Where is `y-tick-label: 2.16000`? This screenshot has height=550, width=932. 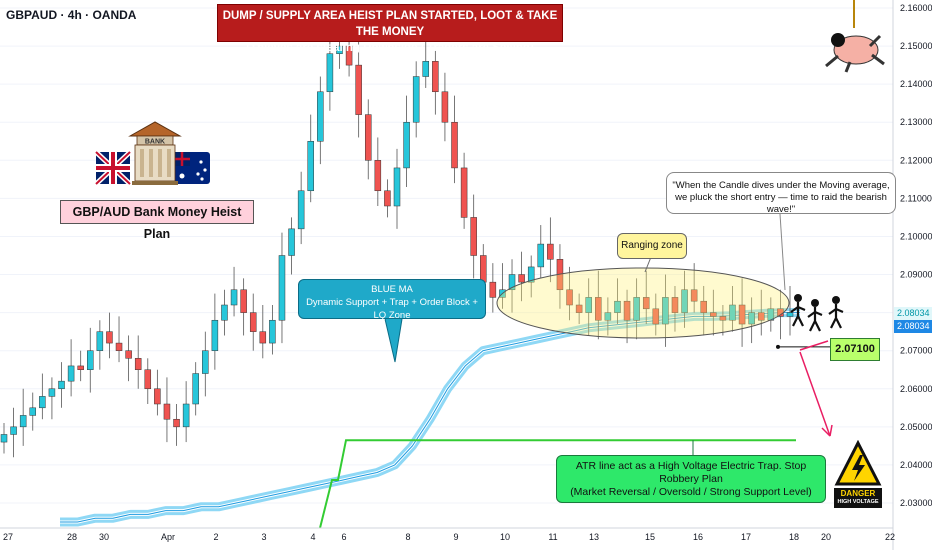 y-tick-label: 2.16000 is located at coordinates (916, 8).